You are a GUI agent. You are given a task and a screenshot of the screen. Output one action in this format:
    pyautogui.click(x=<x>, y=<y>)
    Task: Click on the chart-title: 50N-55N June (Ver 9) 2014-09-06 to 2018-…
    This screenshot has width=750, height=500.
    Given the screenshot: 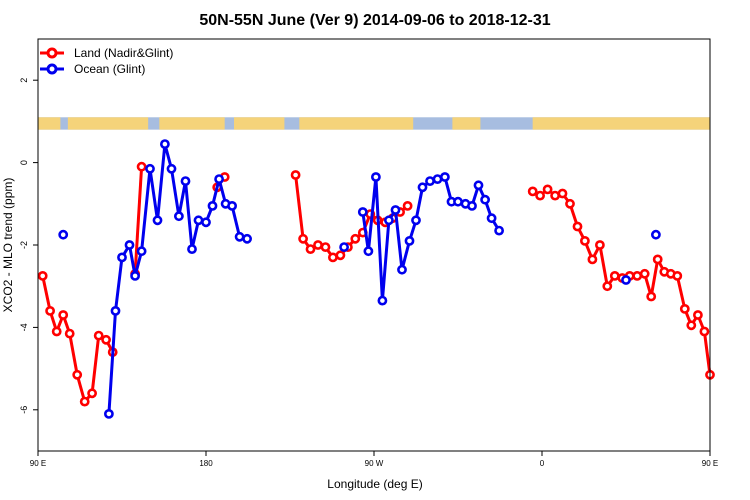 What is the action you would take?
    pyautogui.click(x=374, y=20)
    